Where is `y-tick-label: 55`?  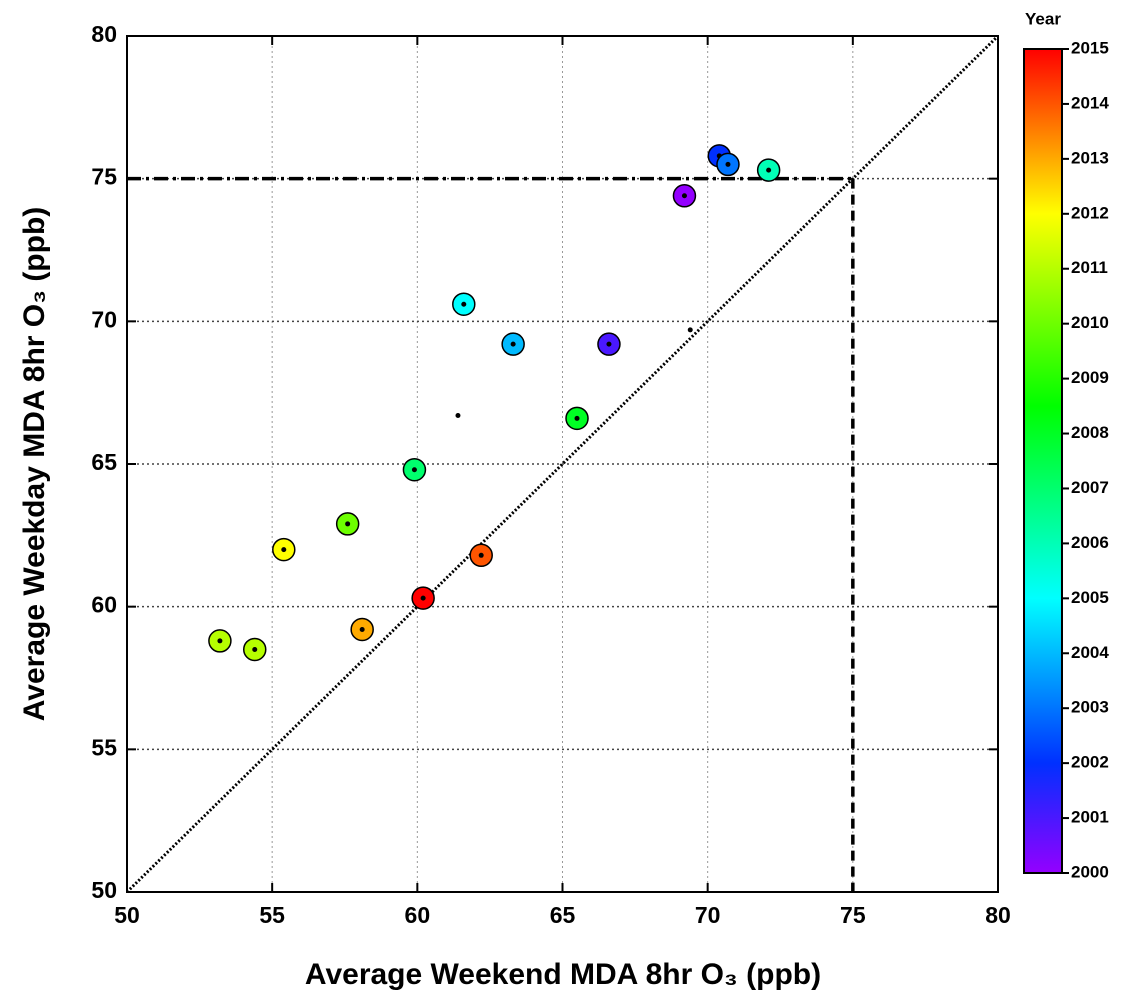 y-tick-label: 55 is located at coordinates (104, 747).